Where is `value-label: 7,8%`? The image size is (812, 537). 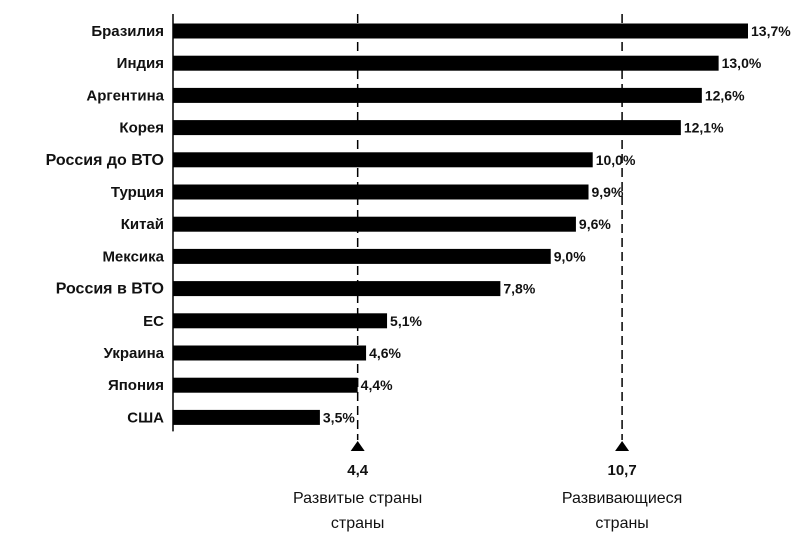 value-label: 7,8% is located at coordinates (519, 289).